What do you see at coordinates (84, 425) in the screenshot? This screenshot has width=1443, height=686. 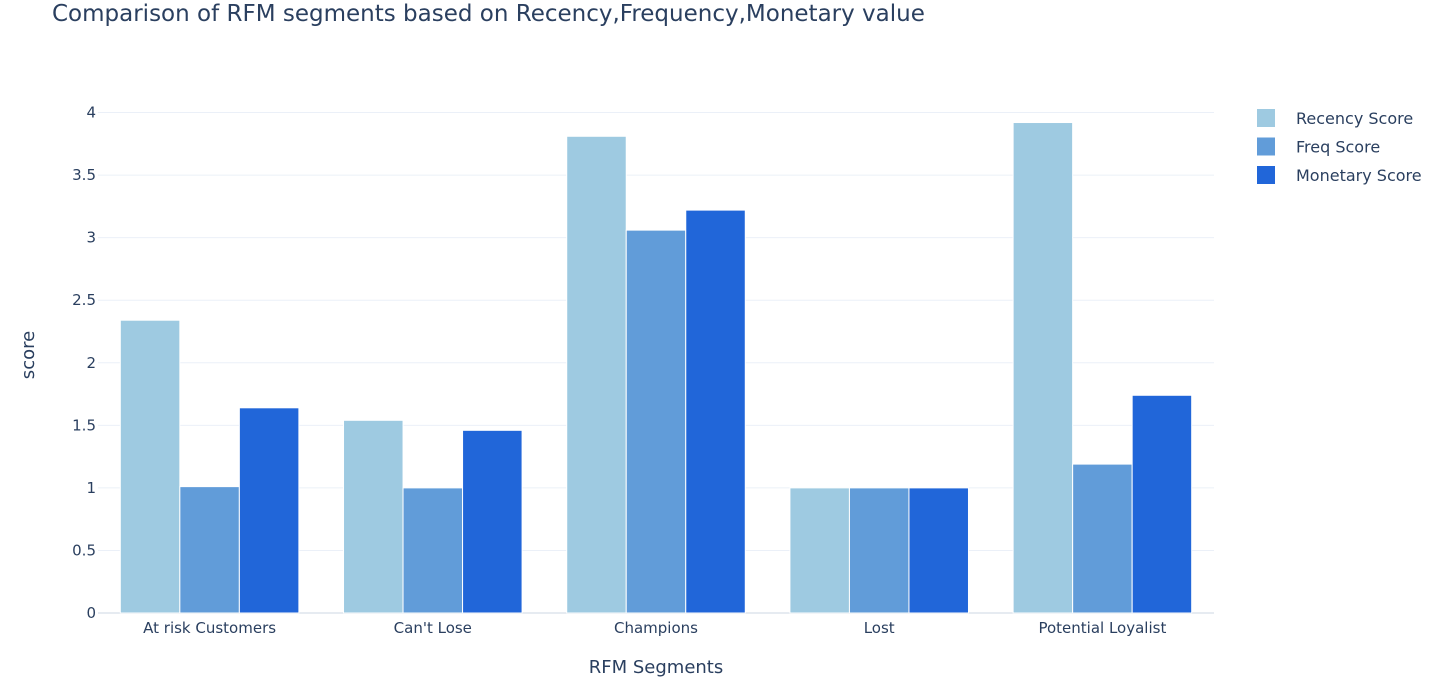 I see `y-tick-label: 1.5` at bounding box center [84, 425].